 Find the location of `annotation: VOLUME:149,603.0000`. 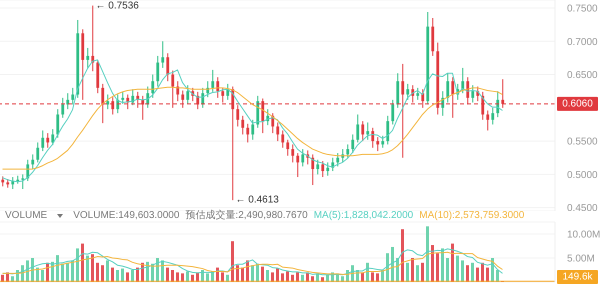

annotation: VOLUME:149,603.0000 is located at coordinates (126, 216).